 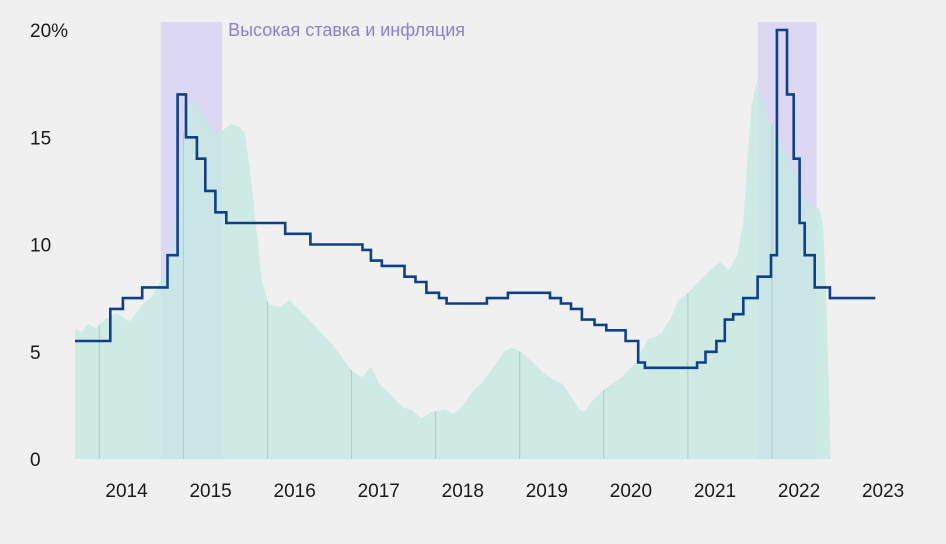 What do you see at coordinates (631, 491) in the screenshot?
I see `x-tick-label-7: 2020` at bounding box center [631, 491].